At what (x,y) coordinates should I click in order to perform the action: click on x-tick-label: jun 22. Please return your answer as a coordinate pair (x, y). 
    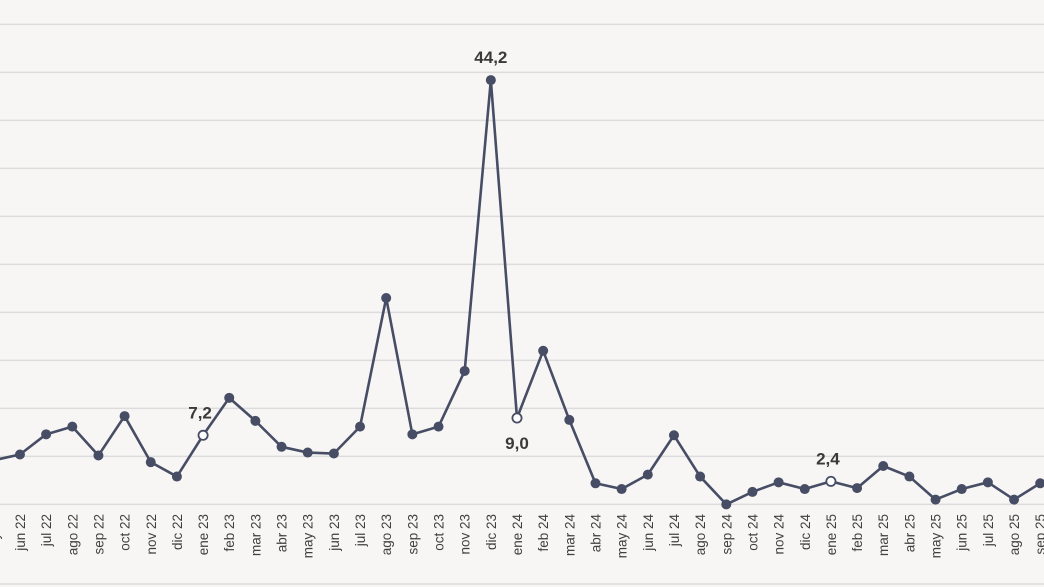
    Looking at the image, I should click on (20, 533).